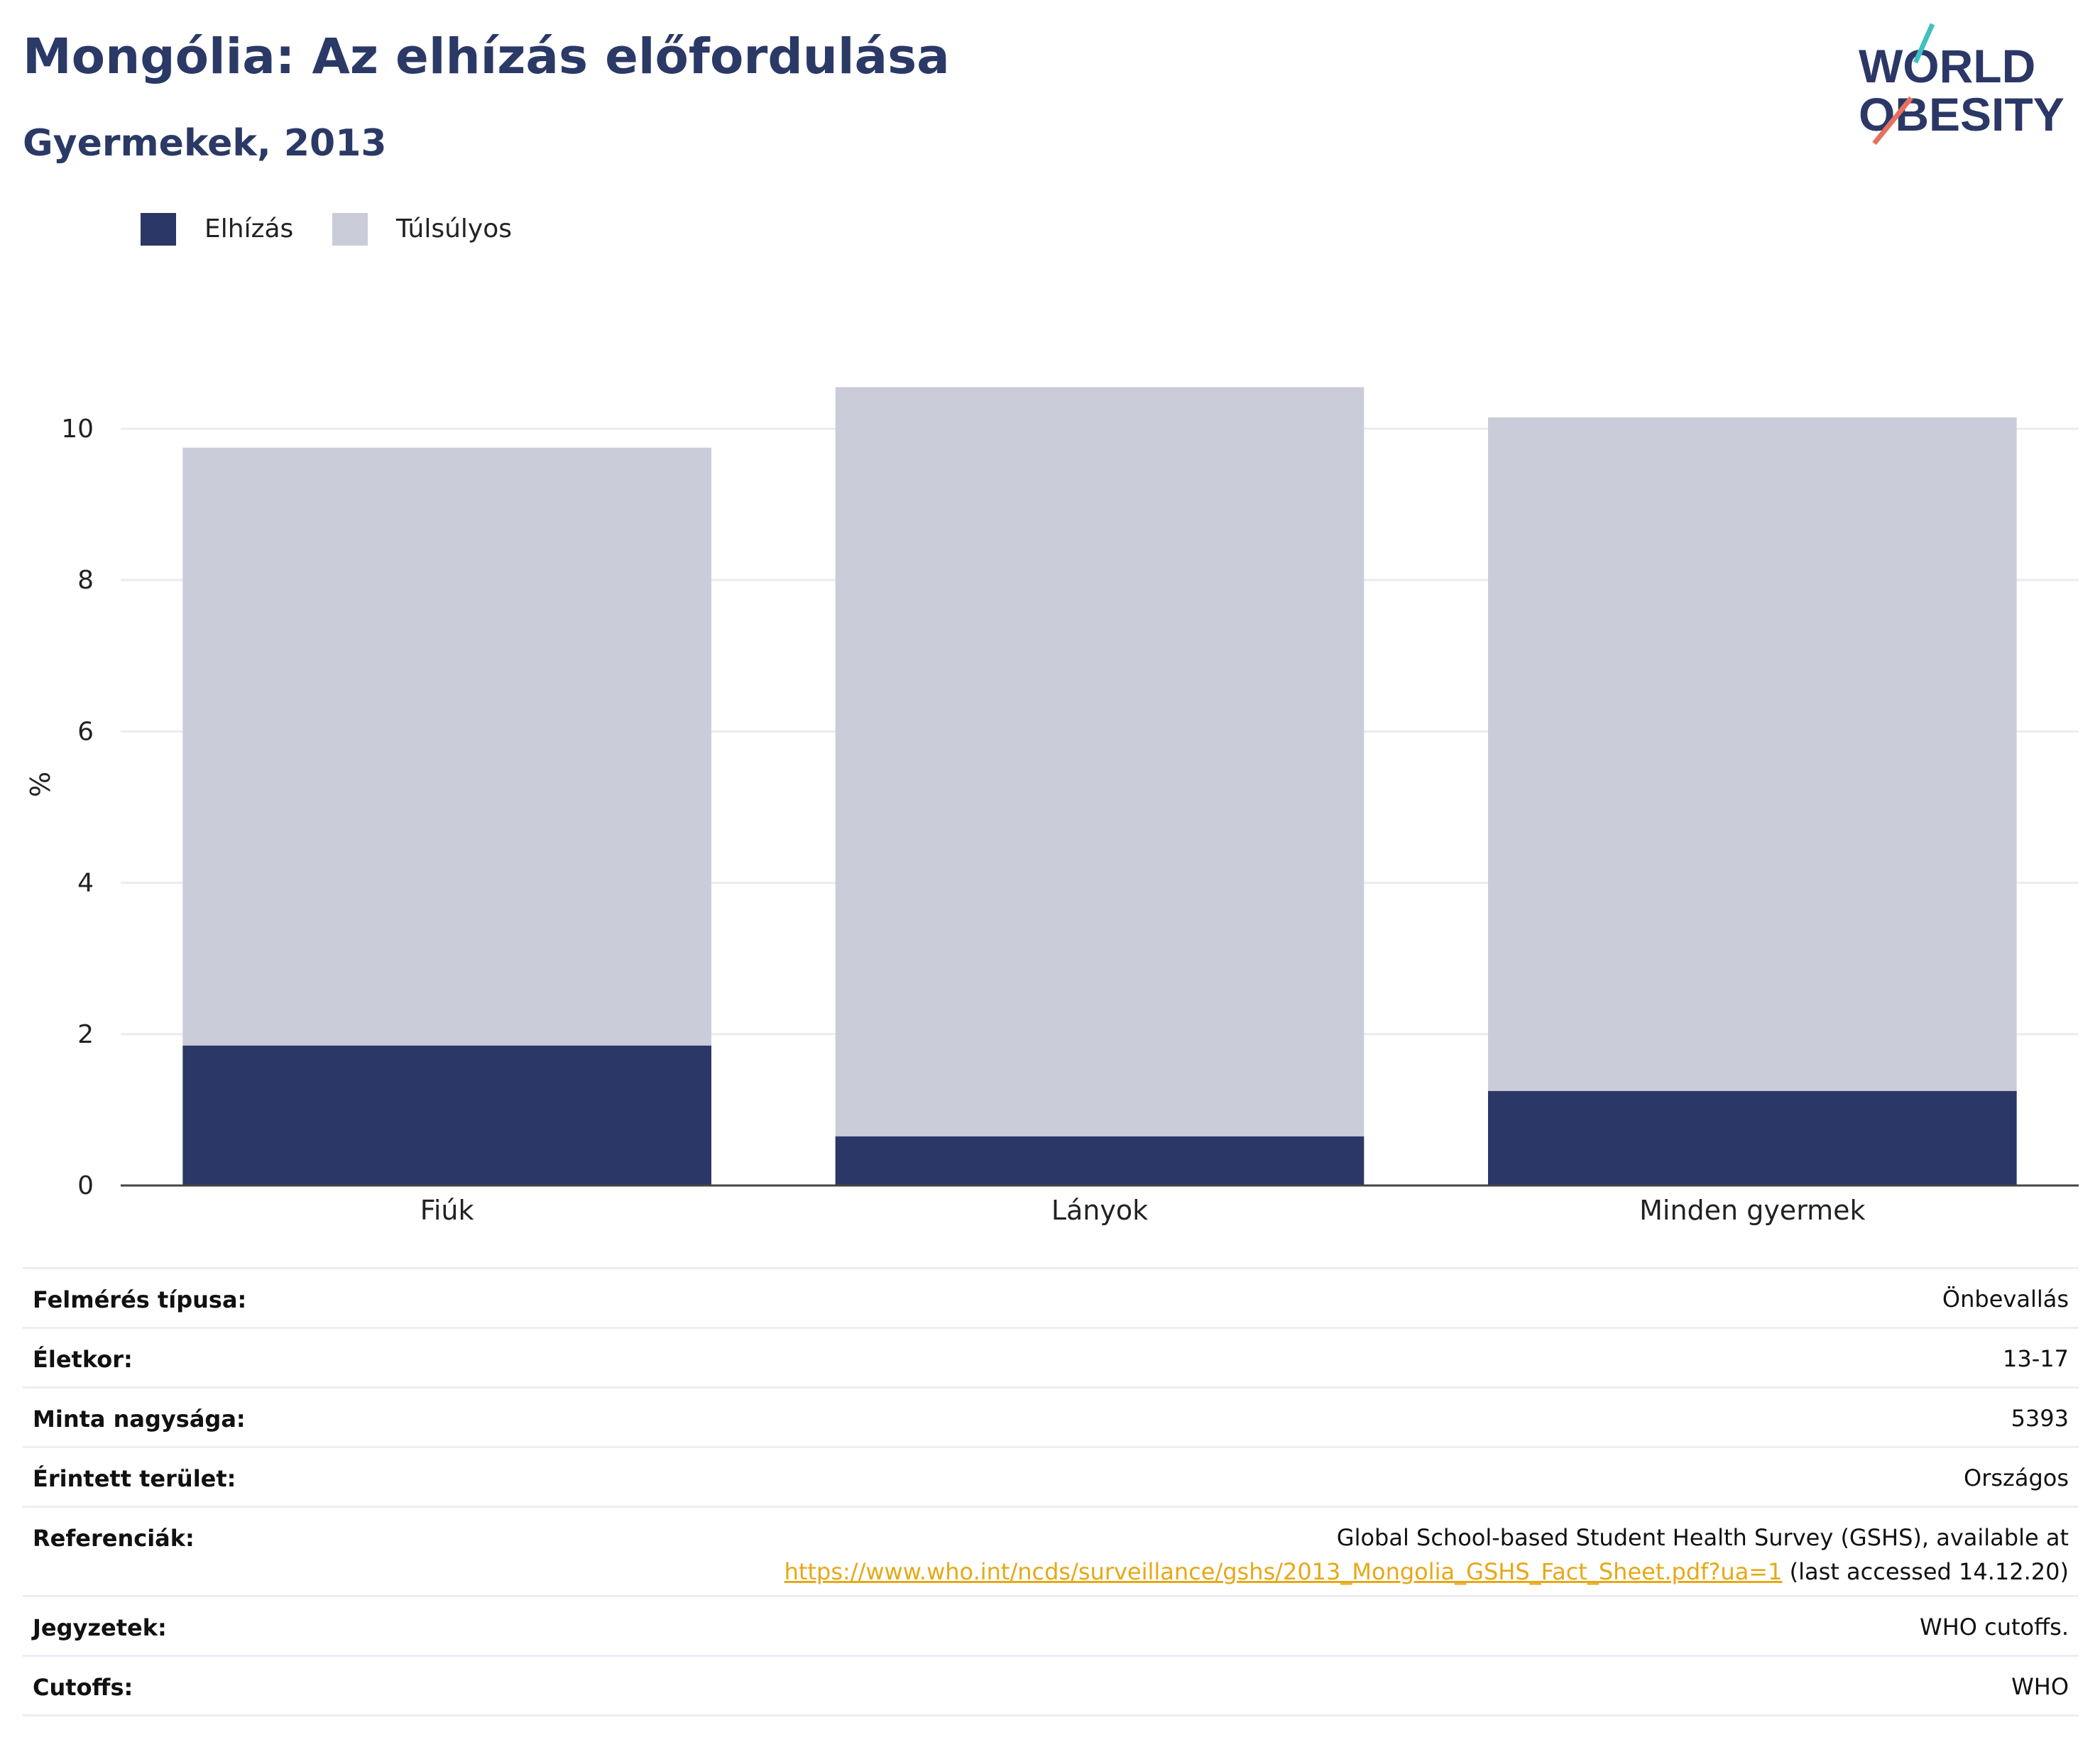 Image resolution: width=2100 pixels, height=1747 pixels. Describe the element at coordinates (83, 1359) in the screenshot. I see `detail-label: Életkor:` at that location.